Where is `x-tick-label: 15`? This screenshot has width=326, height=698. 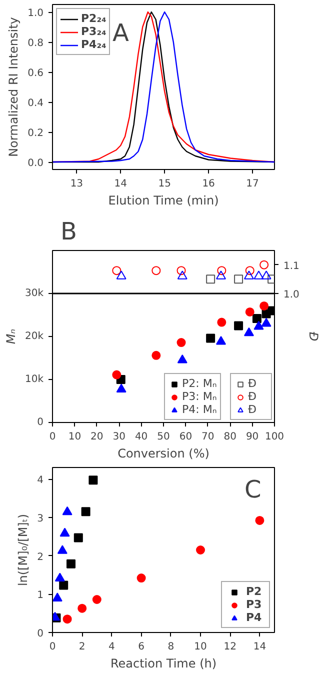 x-tick-label: 15 is located at coordinates (164, 184).